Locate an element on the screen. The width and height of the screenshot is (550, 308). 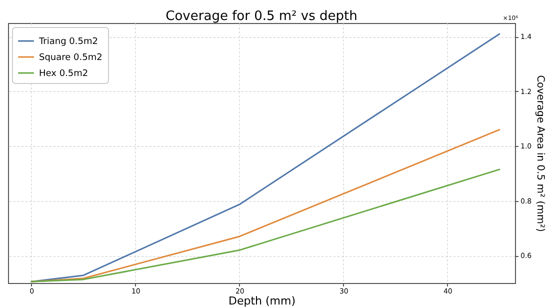
y-axis-title: Coverage Area in 0.5 m² (mm²) is located at coordinates (540, 153).